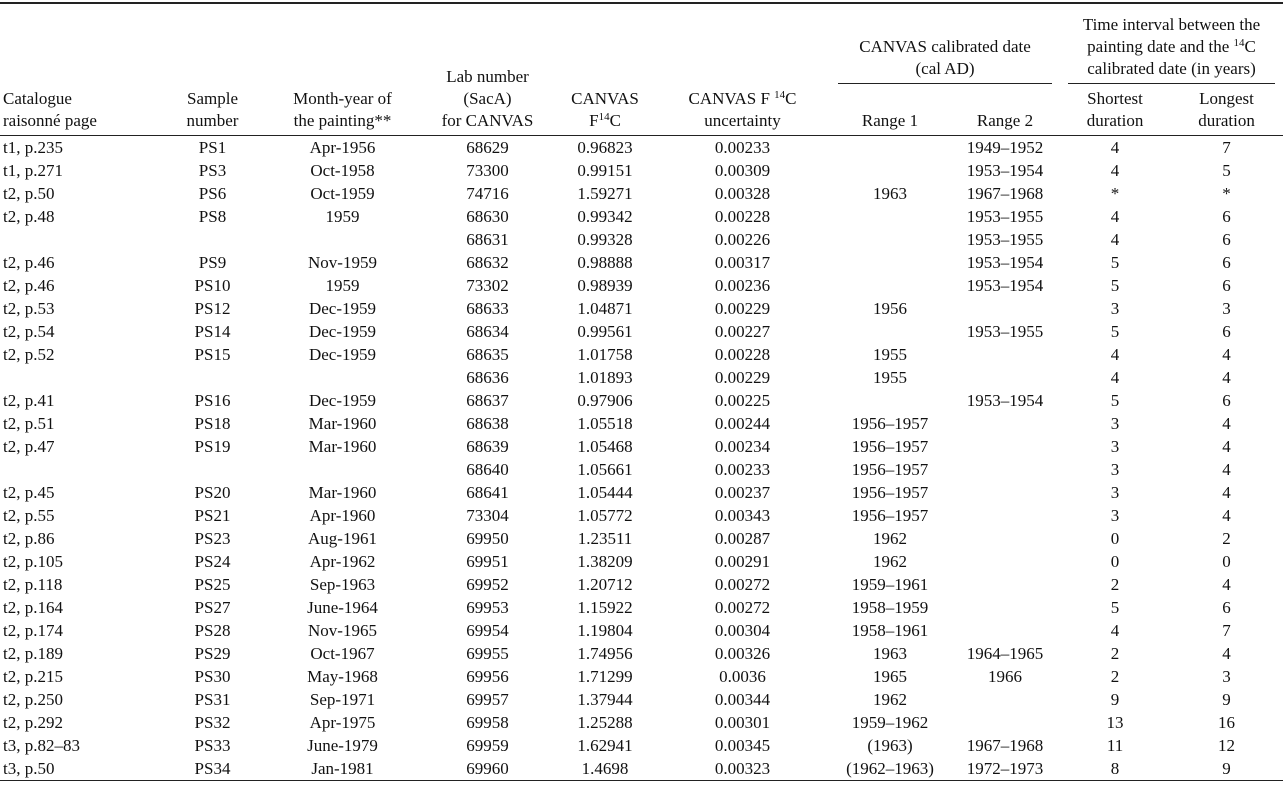 Image resolution: width=1283 pixels, height=786 pixels. I want to click on cell: 1.37944, so click(605, 699).